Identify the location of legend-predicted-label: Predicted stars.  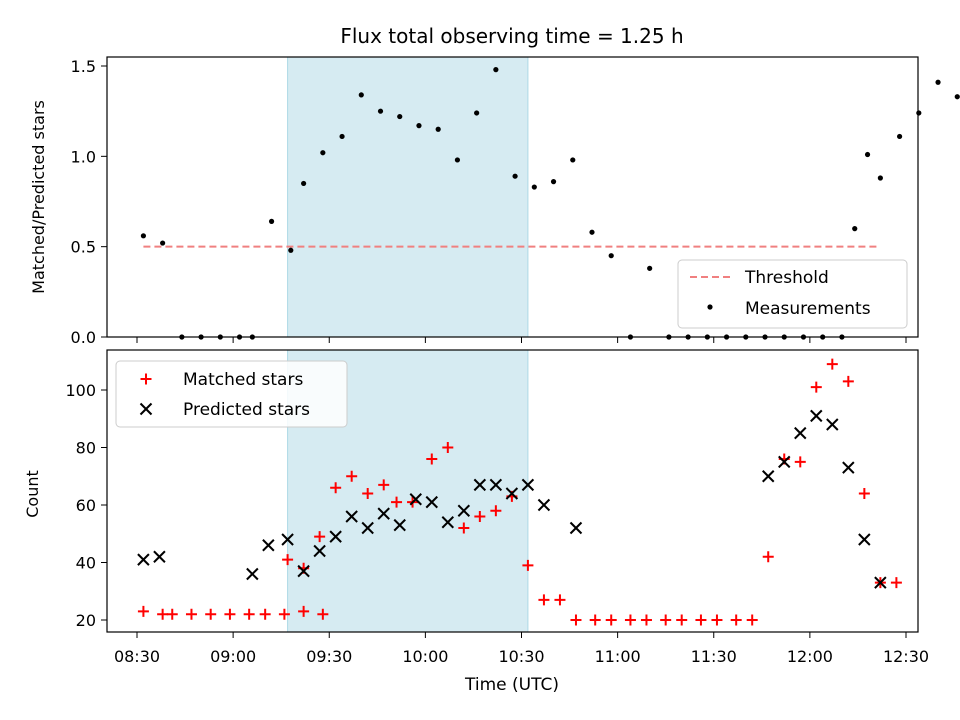
(246, 410).